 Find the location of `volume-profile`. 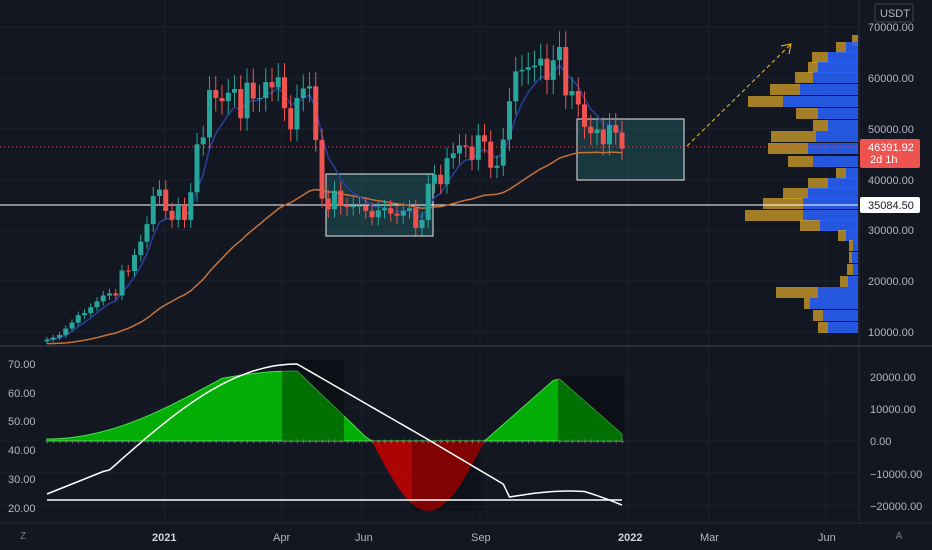

volume-profile is located at coordinates (801, 184).